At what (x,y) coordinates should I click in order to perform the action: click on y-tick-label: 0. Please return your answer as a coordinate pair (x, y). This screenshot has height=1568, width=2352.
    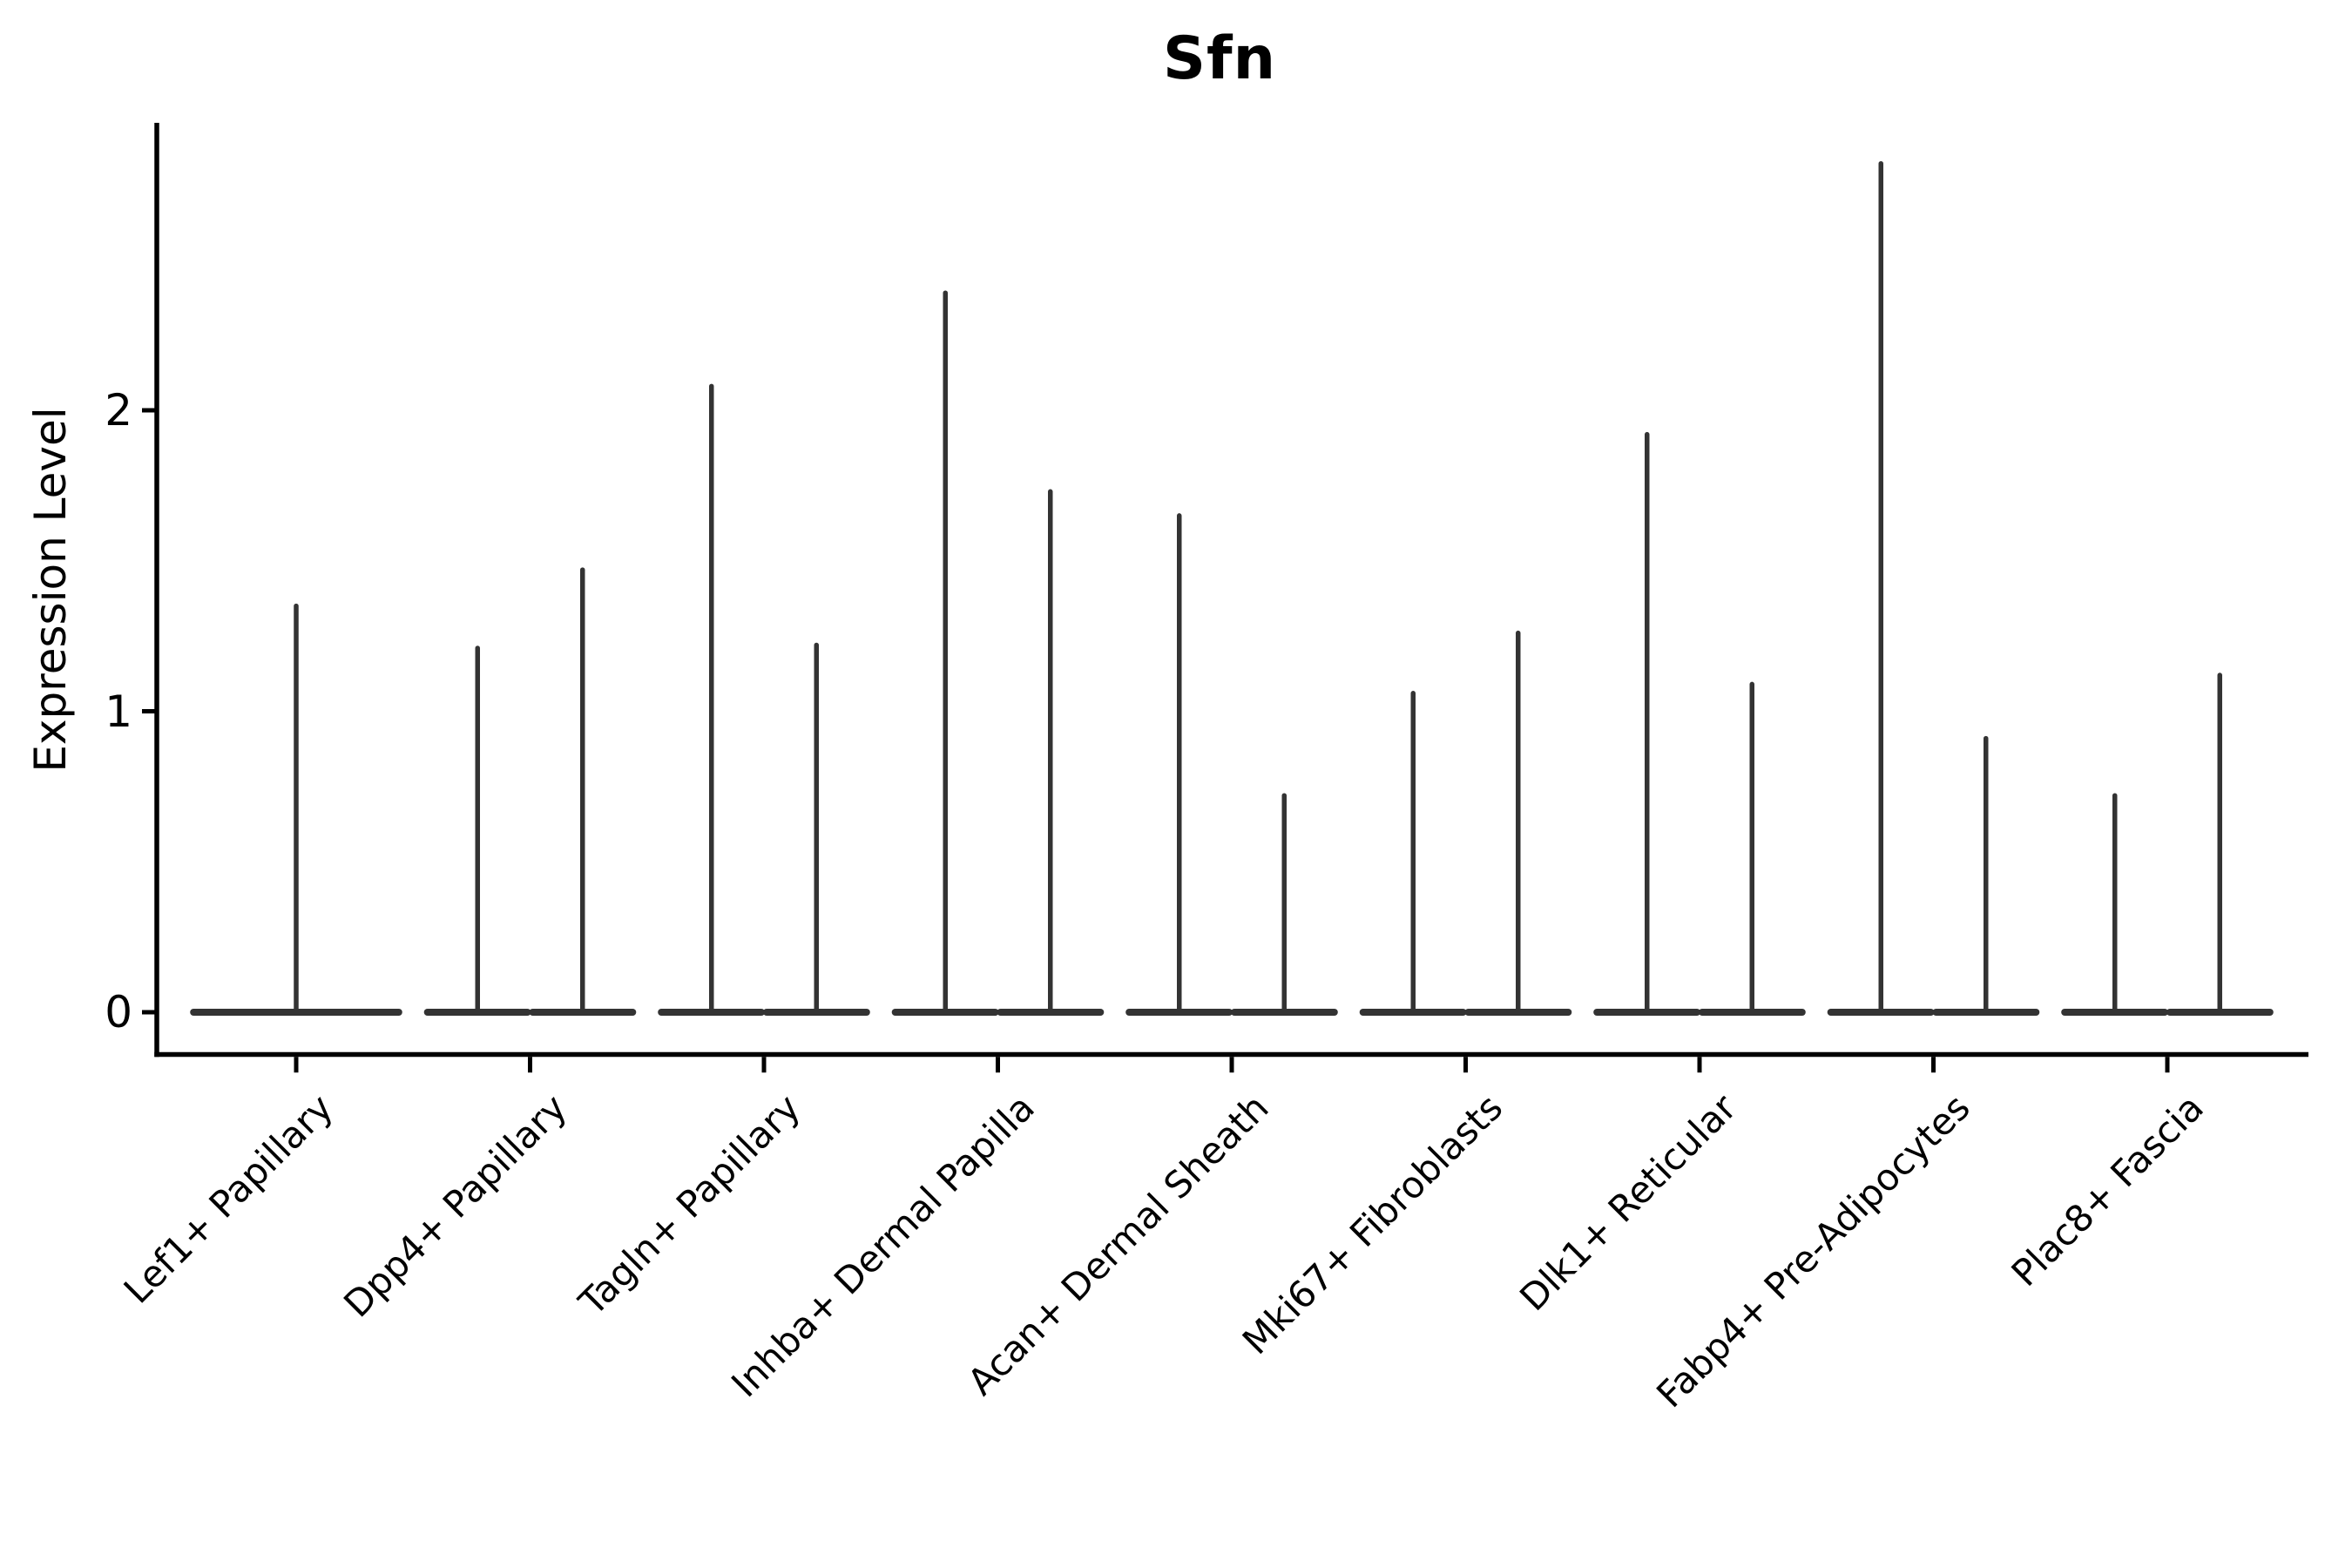
    Looking at the image, I should click on (119, 1012).